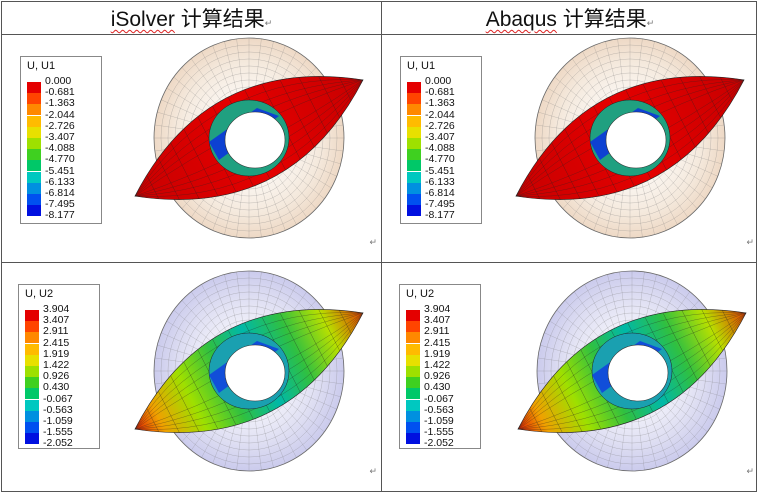 The width and height of the screenshot is (760, 495). Describe the element at coordinates (60, 114) in the screenshot. I see `legend-value: -2.044` at that location.